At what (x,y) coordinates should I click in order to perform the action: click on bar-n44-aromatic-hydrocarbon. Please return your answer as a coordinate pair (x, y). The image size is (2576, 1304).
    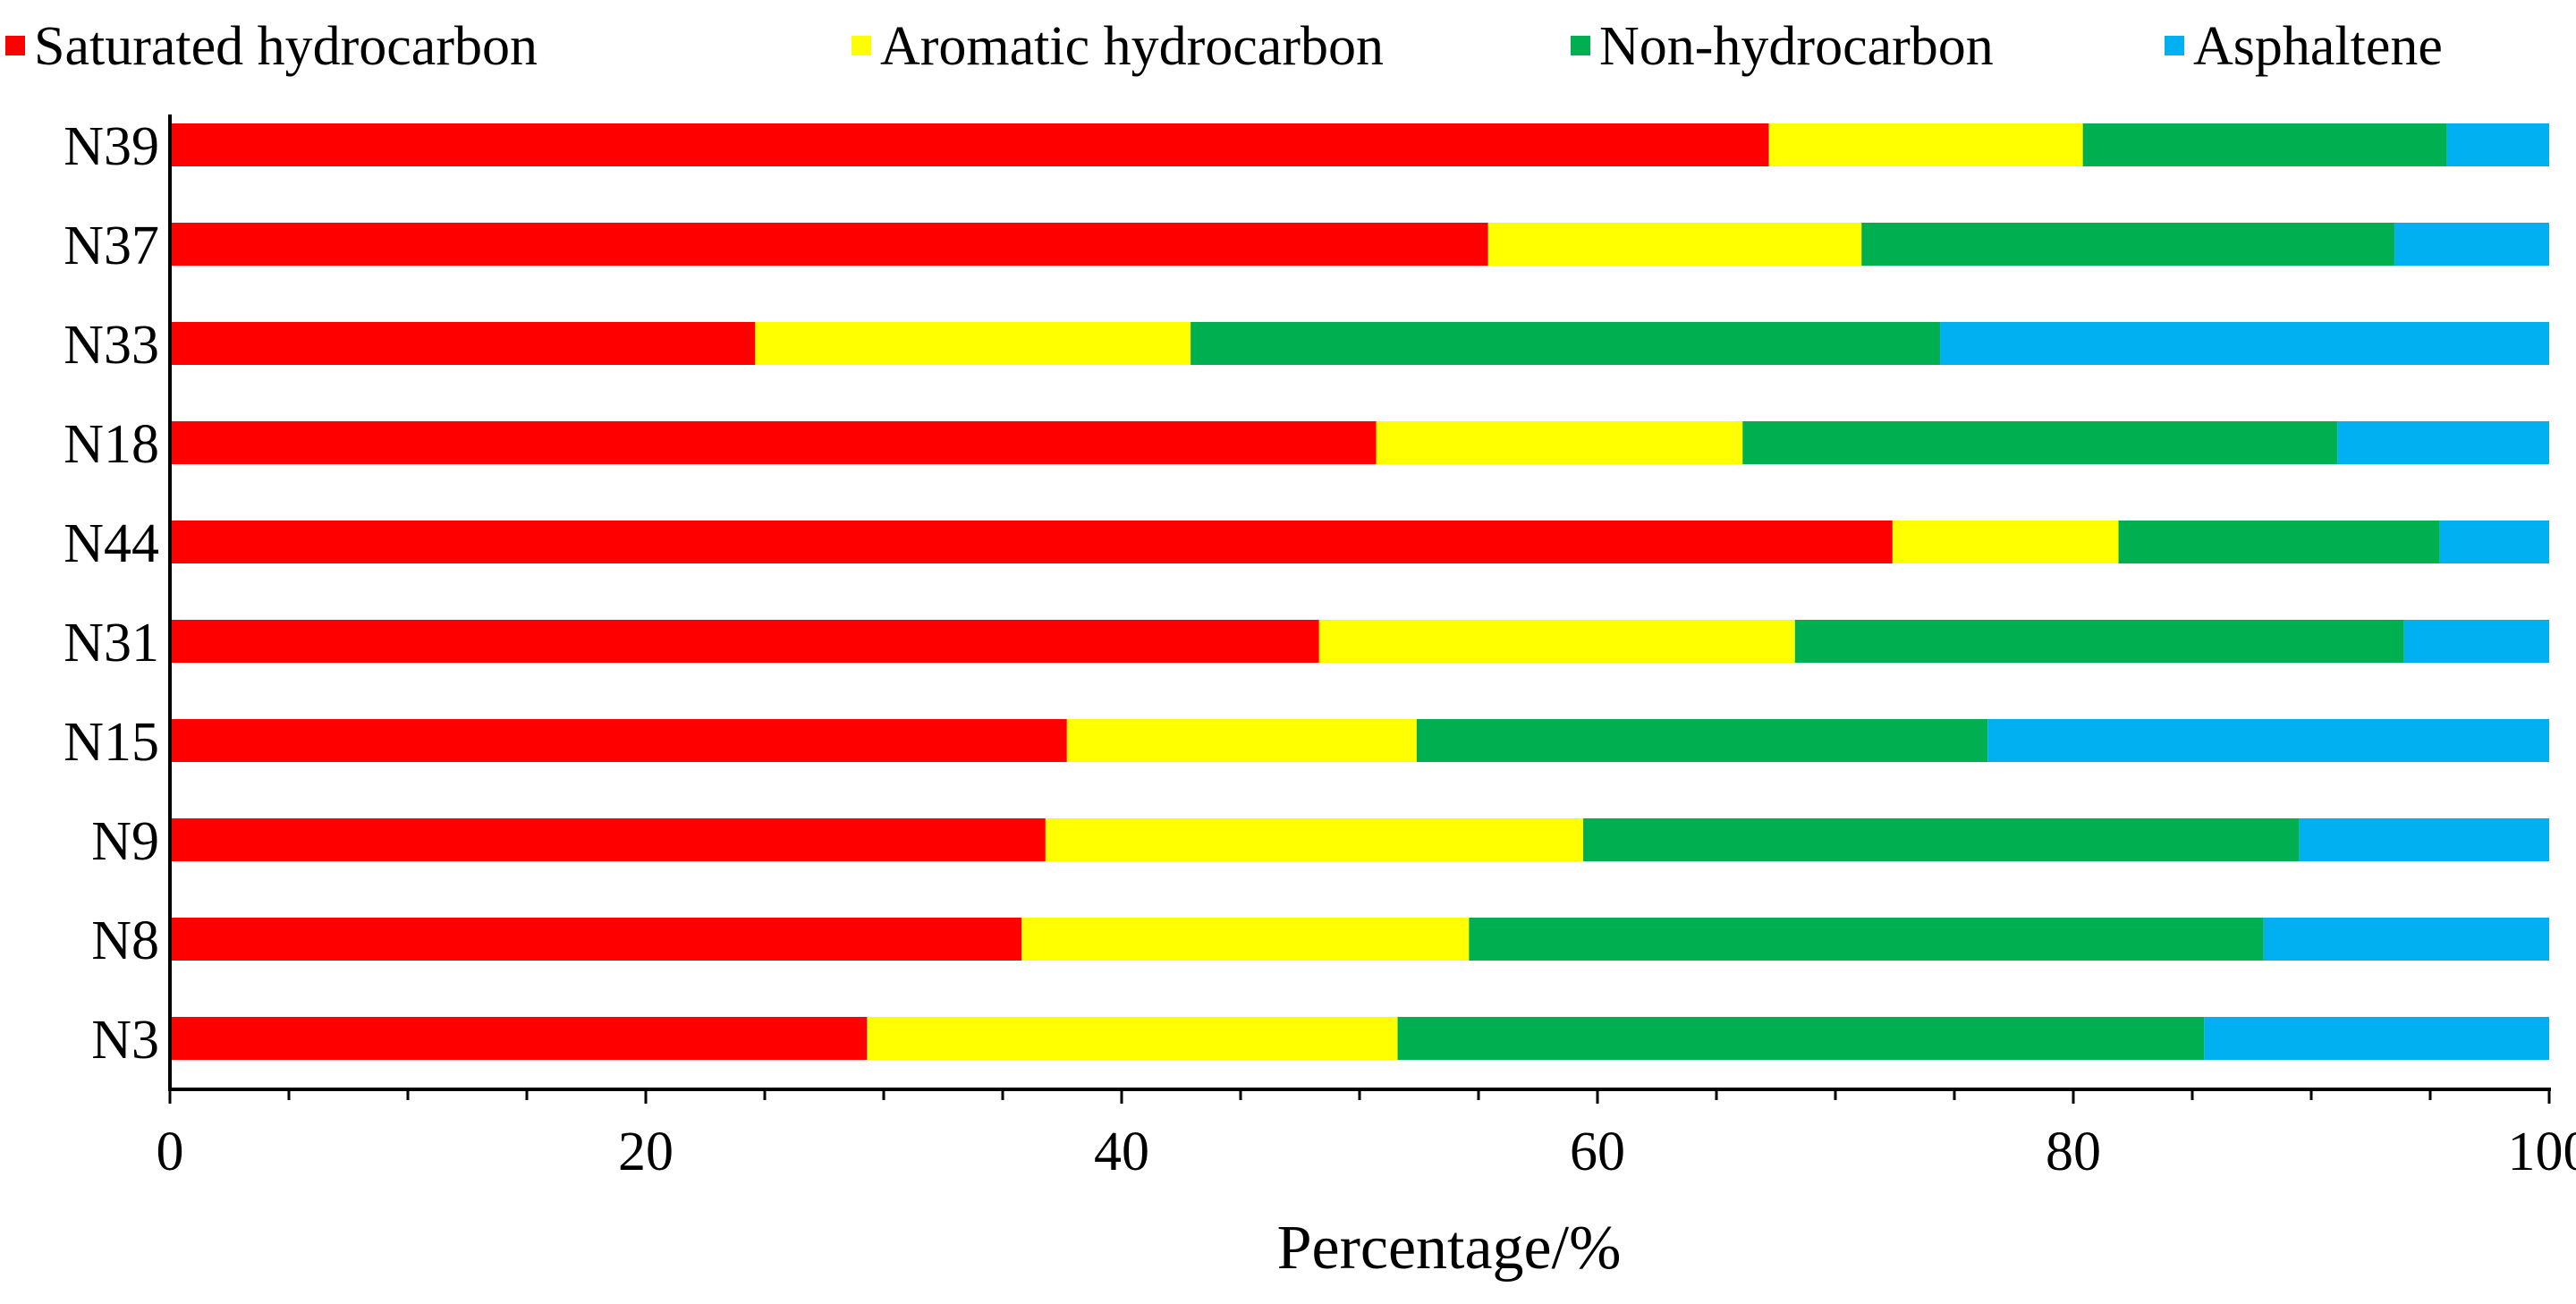
    Looking at the image, I should click on (2006, 542).